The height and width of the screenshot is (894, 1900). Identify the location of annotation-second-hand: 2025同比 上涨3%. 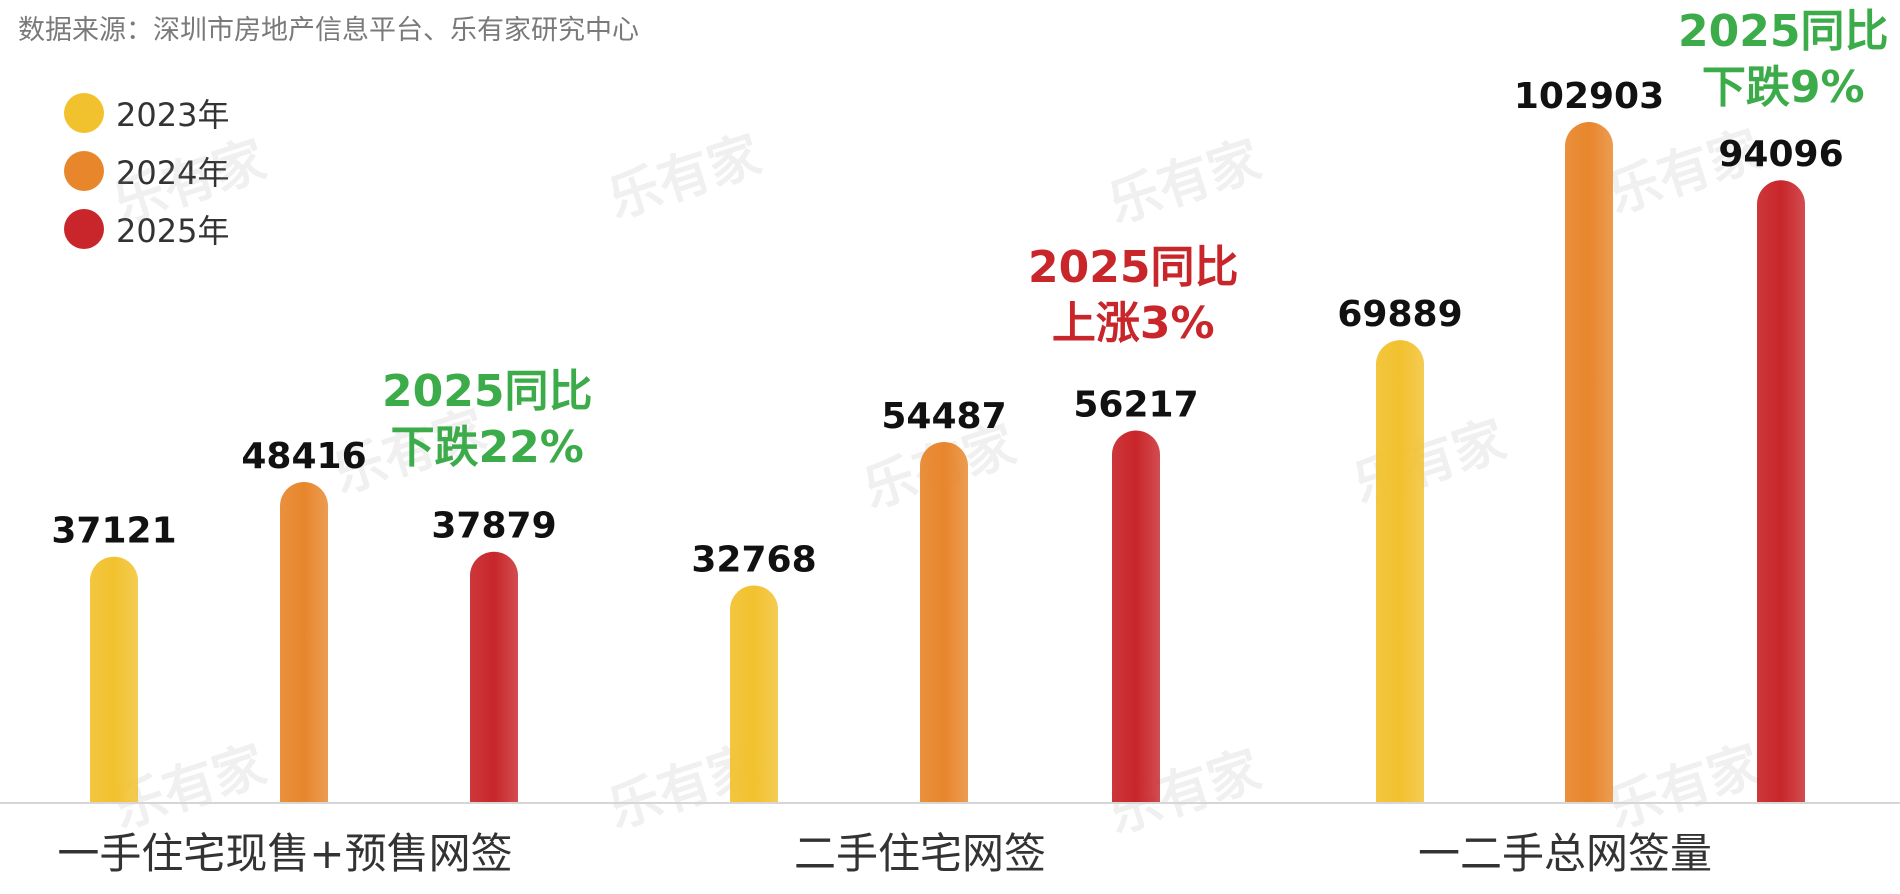
(1133, 296).